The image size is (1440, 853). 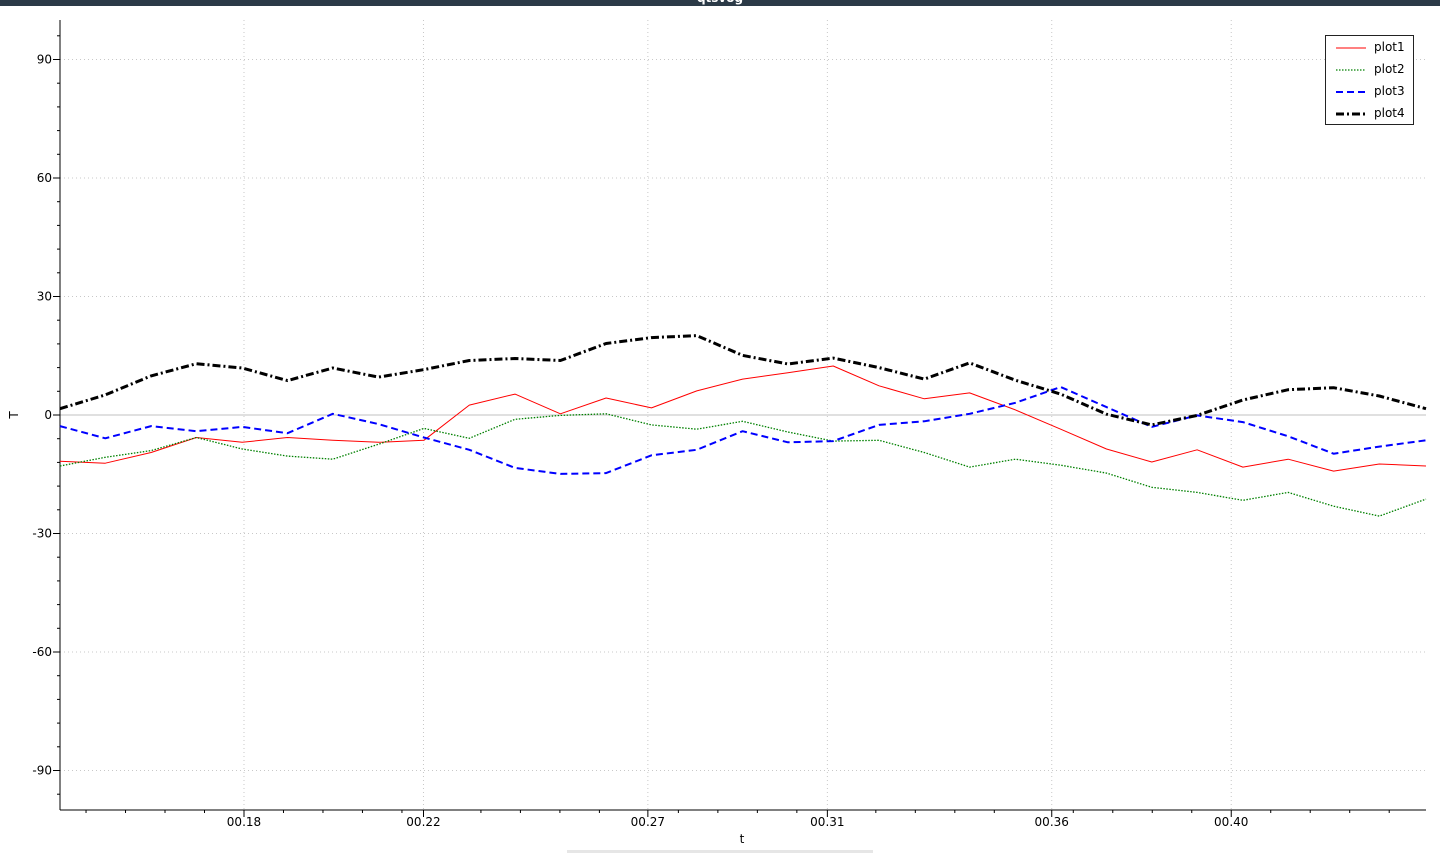 What do you see at coordinates (42, 652) in the screenshot?
I see `y-tick-label: -60` at bounding box center [42, 652].